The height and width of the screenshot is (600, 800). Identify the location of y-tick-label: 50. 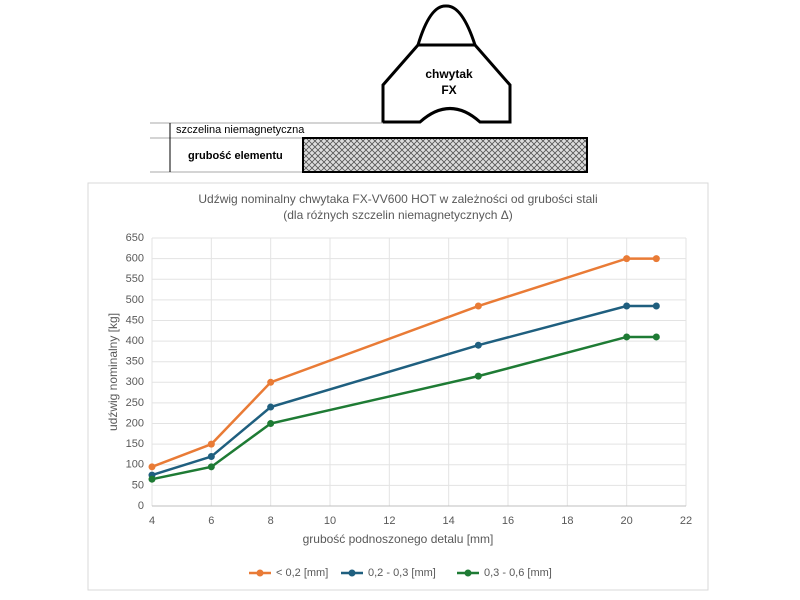
(138, 485).